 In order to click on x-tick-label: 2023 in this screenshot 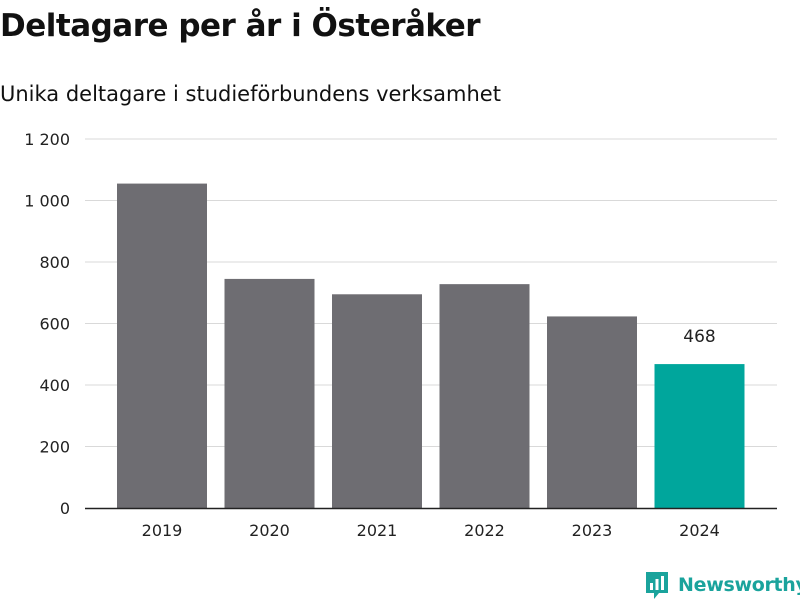, I will do `click(592, 530)`.